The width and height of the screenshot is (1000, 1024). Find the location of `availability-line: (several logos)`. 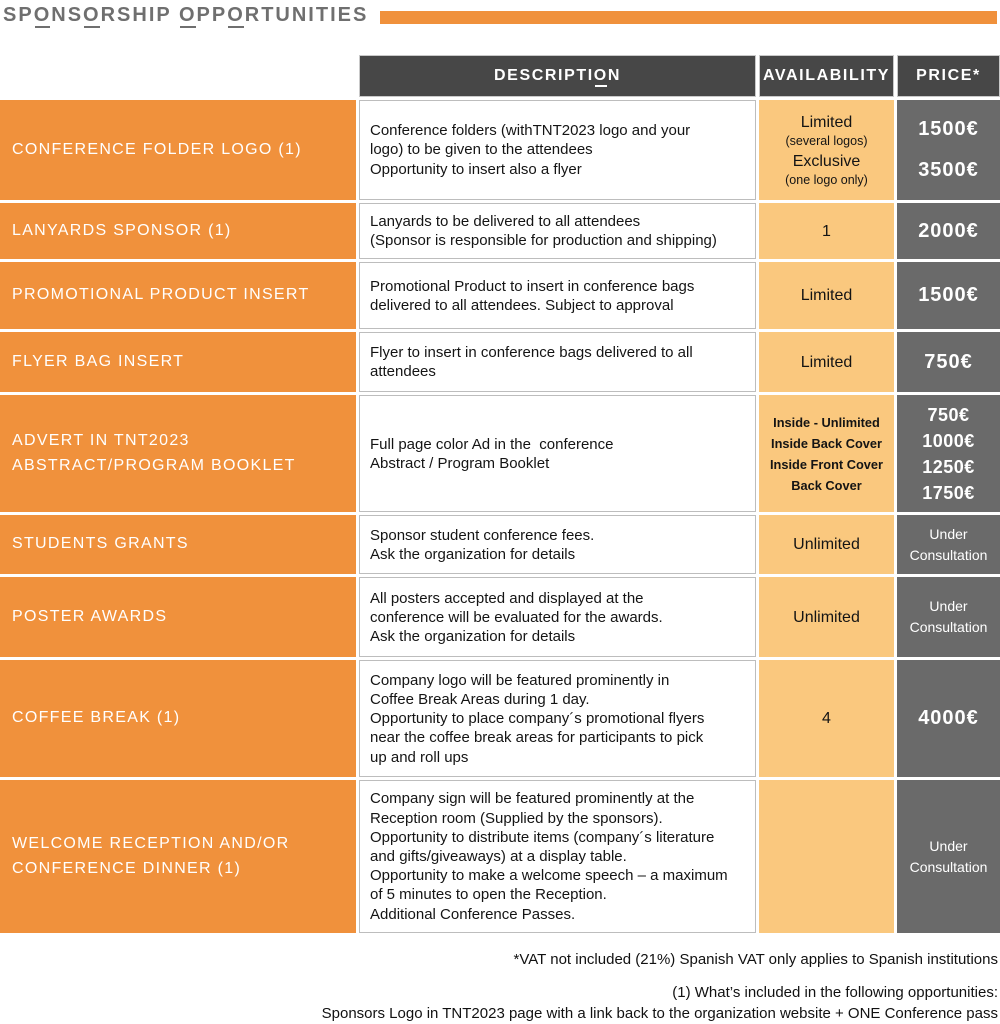

availability-line: (several logos) is located at coordinates (826, 141).